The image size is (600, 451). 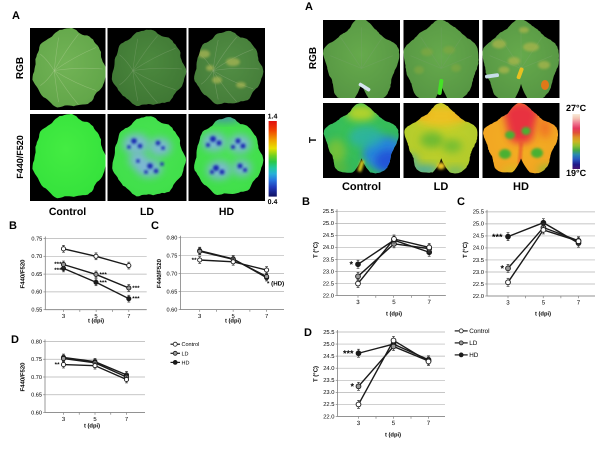 I want to click on svg-text: 0.4, so click(x=273, y=202).